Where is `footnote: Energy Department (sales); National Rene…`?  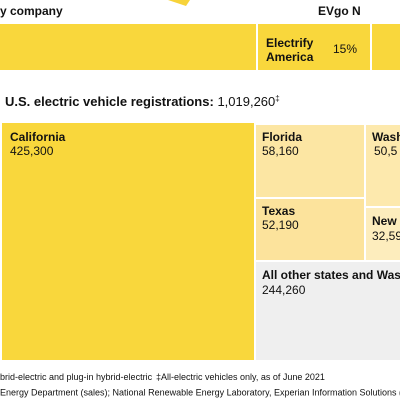 footnote: Energy Department (sales); National Rene… is located at coordinates (200, 392).